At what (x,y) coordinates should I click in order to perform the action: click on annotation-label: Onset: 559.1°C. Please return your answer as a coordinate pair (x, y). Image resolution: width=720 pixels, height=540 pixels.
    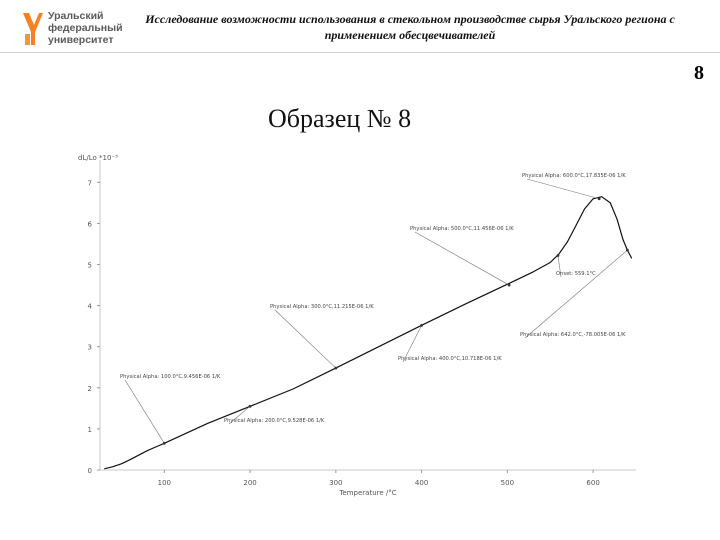
    Looking at the image, I should click on (576, 274).